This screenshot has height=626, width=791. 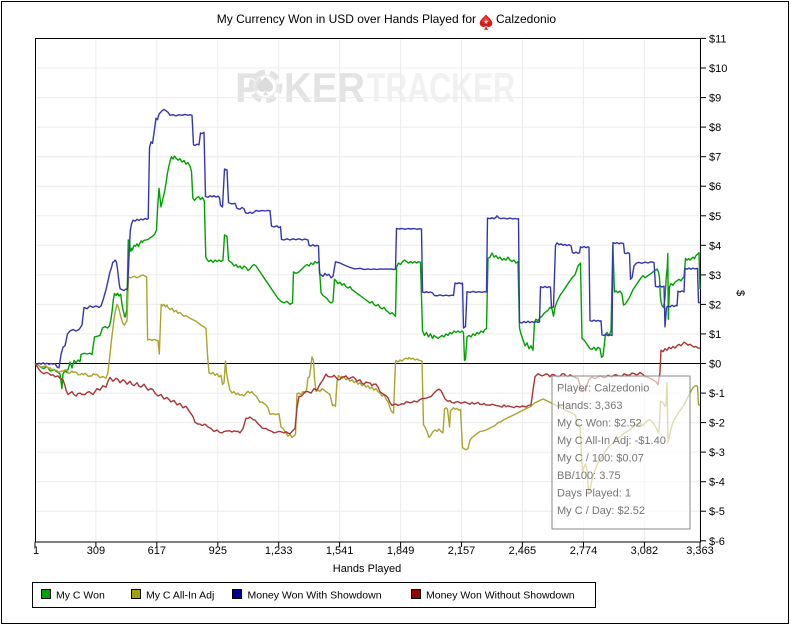 I want to click on svg-text: Player: Calzedonio, so click(x=603, y=389).